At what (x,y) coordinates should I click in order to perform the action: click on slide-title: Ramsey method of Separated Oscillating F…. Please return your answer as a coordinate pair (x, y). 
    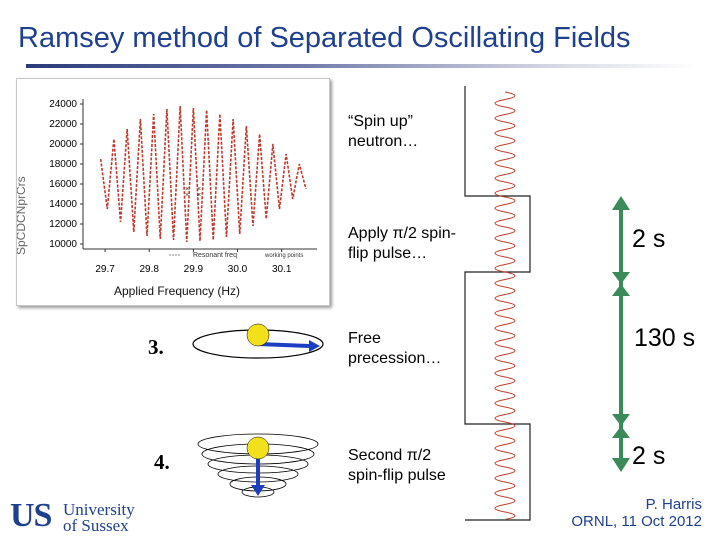
    Looking at the image, I should click on (324, 38).